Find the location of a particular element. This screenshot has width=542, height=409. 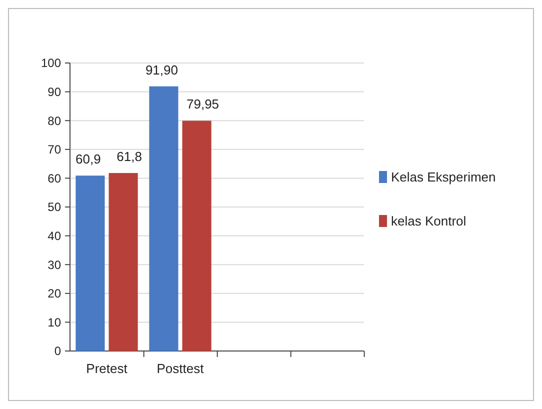

x-tick-label: Posttest is located at coordinates (180, 368).